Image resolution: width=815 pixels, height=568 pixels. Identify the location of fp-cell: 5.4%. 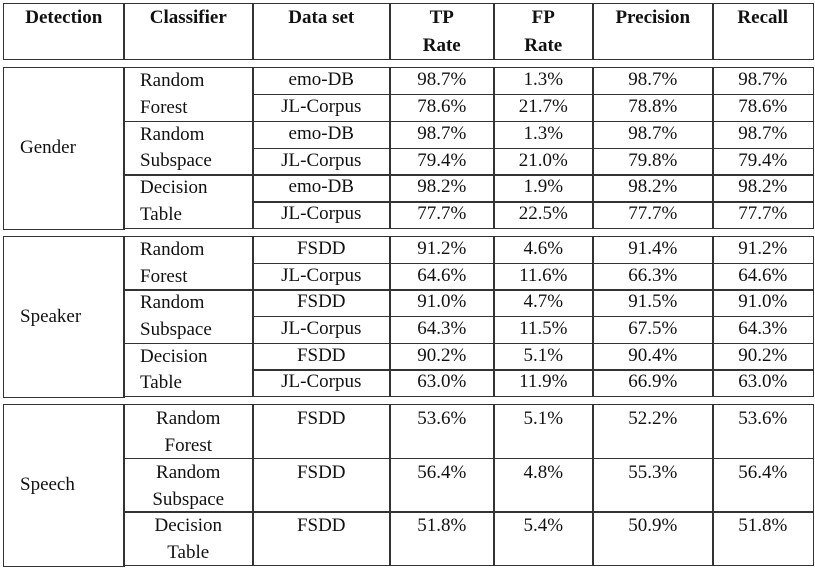
(543, 539).